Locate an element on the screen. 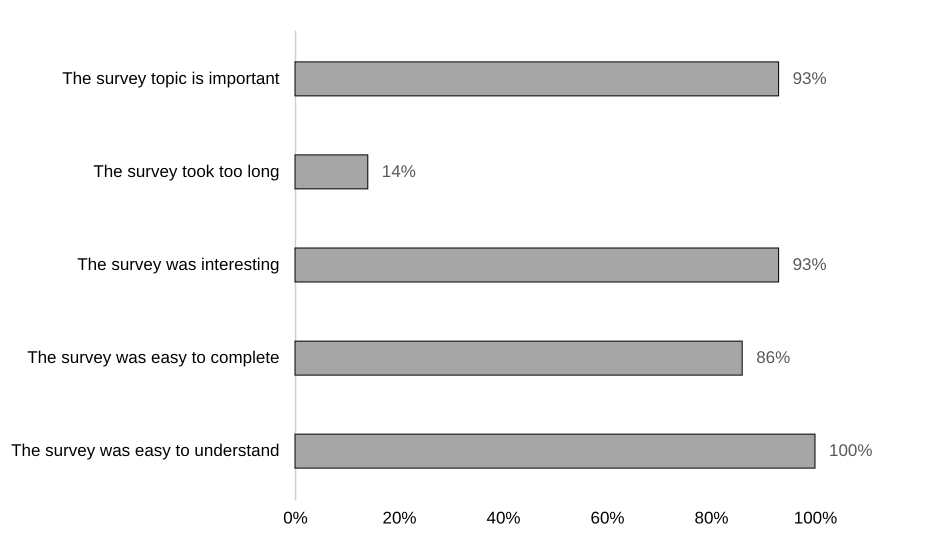 Image resolution: width=934 pixels, height=551 pixels. y-tick-label: The survey was easy to complete is located at coordinates (153, 358).